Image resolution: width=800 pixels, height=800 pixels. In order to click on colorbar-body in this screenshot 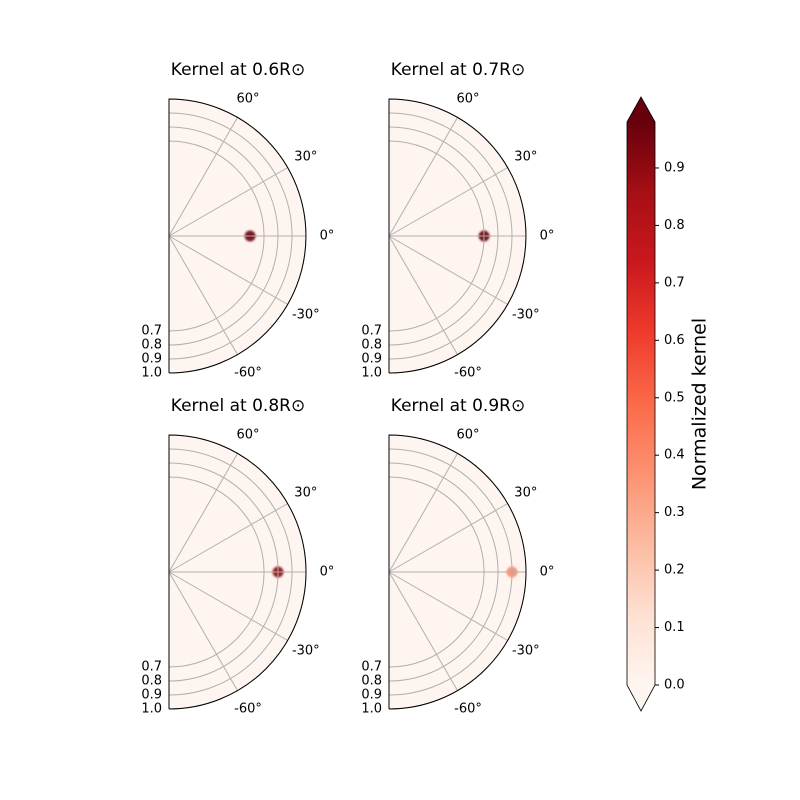, I will do `click(641, 403)`.